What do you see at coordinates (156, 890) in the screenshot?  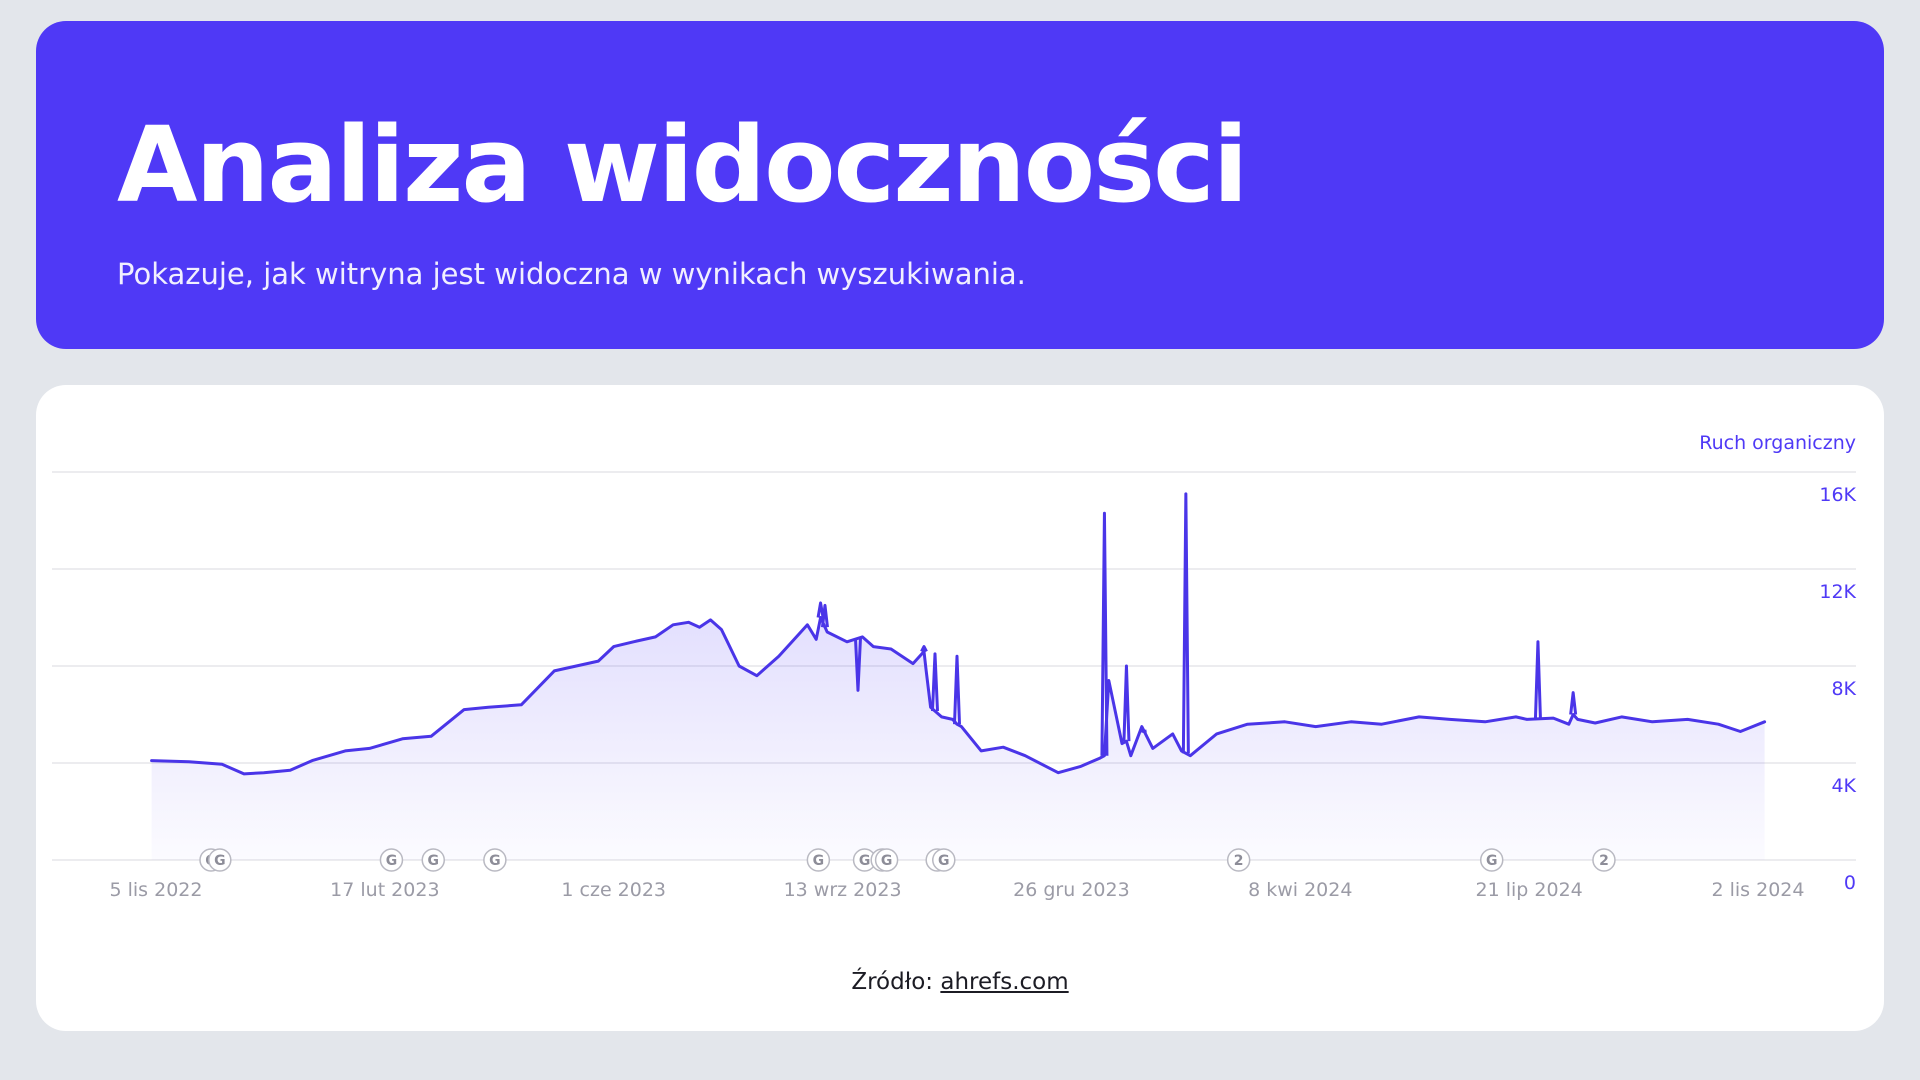 I see `x-tick-label: 5 lis 2022` at bounding box center [156, 890].